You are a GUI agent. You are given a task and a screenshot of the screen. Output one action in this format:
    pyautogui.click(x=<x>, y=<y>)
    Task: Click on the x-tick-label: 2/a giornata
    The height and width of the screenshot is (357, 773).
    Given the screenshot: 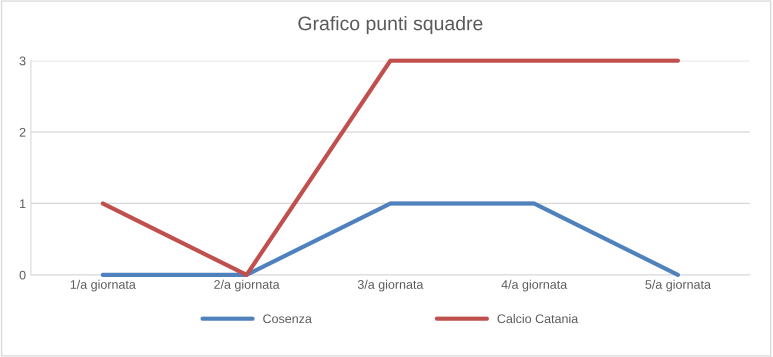 What is the action you would take?
    pyautogui.click(x=247, y=286)
    